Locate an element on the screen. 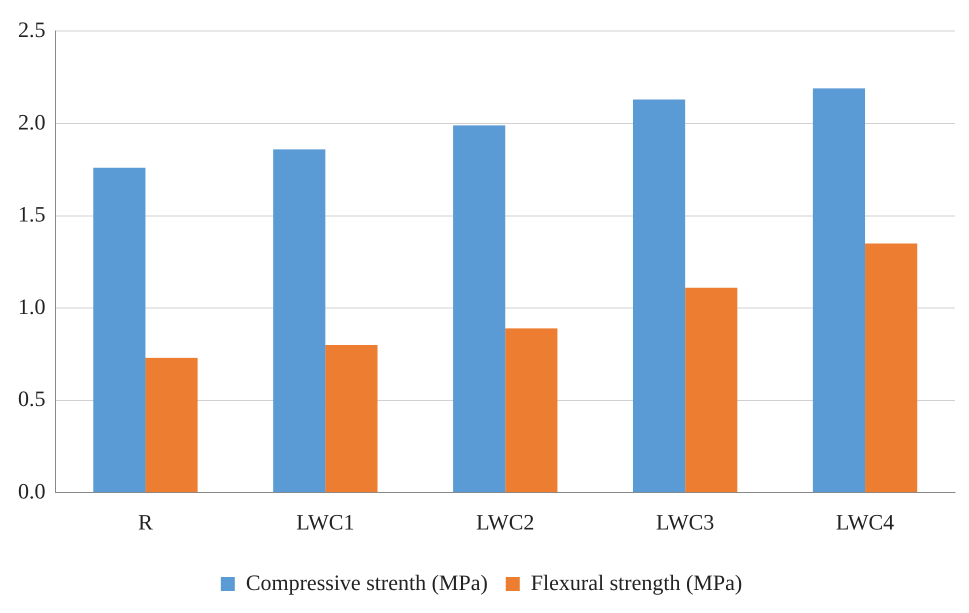  x-tick-label: R is located at coordinates (146, 522).